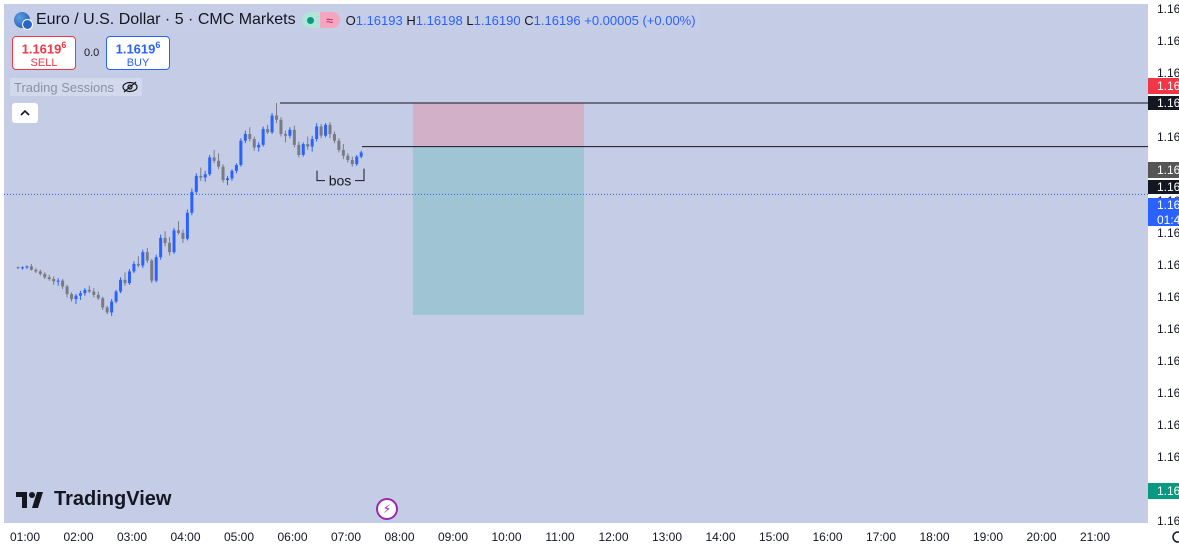  I want to click on close-value: 1.16196, so click(557, 20).